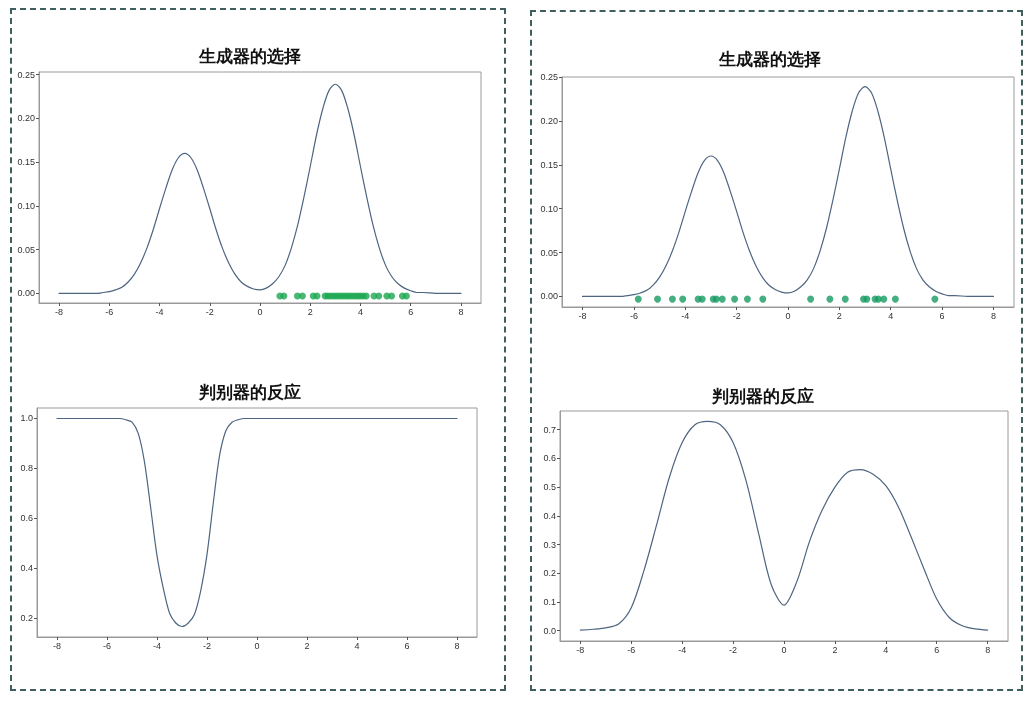  What do you see at coordinates (549, 544) in the screenshot?
I see `y-tick-label: 0.3` at bounding box center [549, 544].